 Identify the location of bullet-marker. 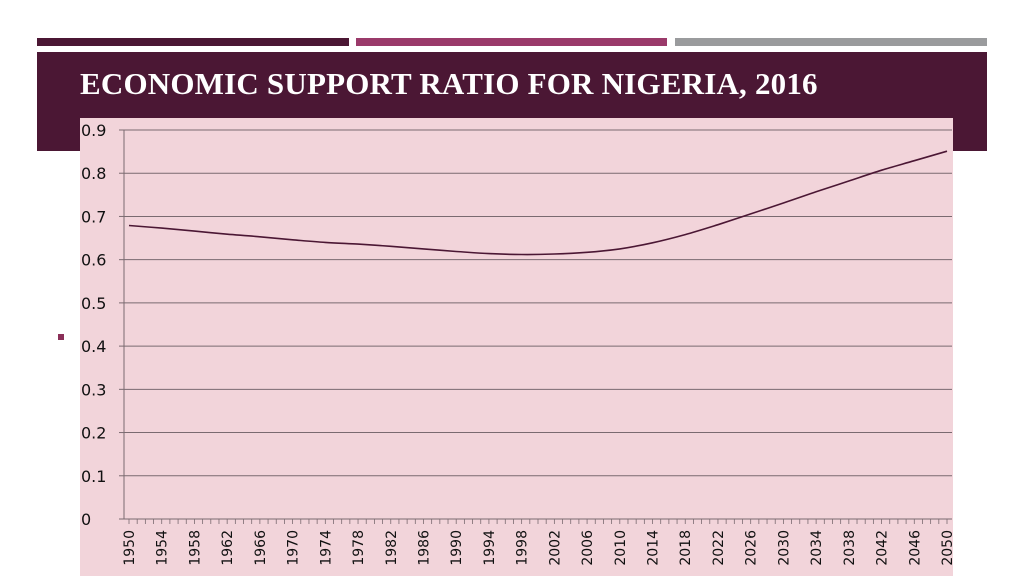
(61, 337).